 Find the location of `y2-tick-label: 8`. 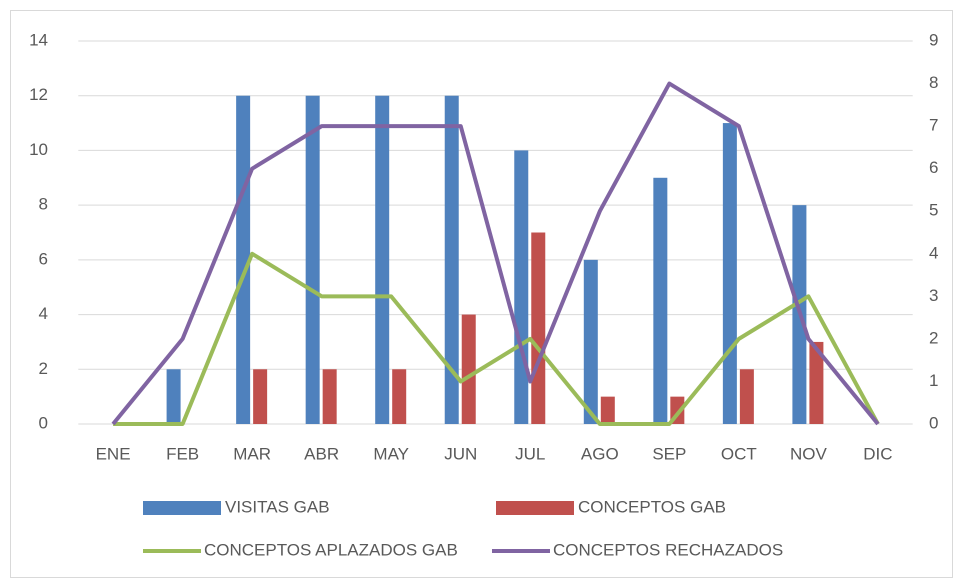

y2-tick-label: 8 is located at coordinates (933, 82).